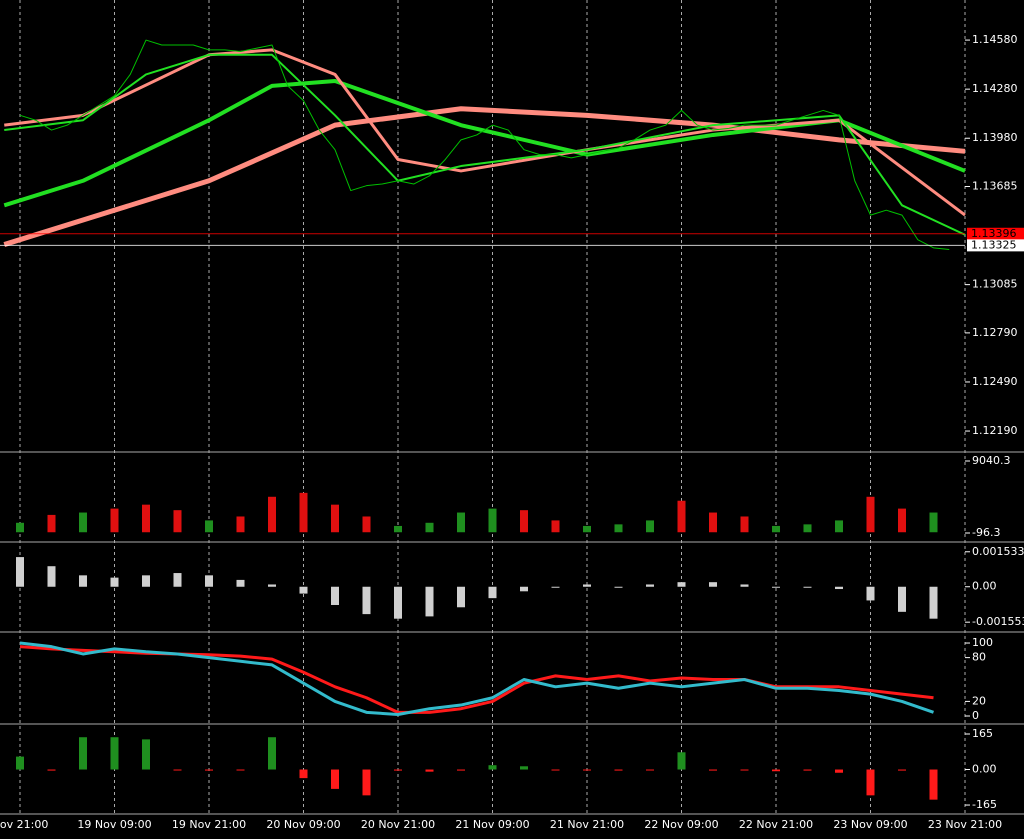 Image resolution: width=1024 pixels, height=839 pixels. Describe the element at coordinates (398, 824) in the screenshot. I see `x-tick-label: 20 Nov 21:00` at that location.